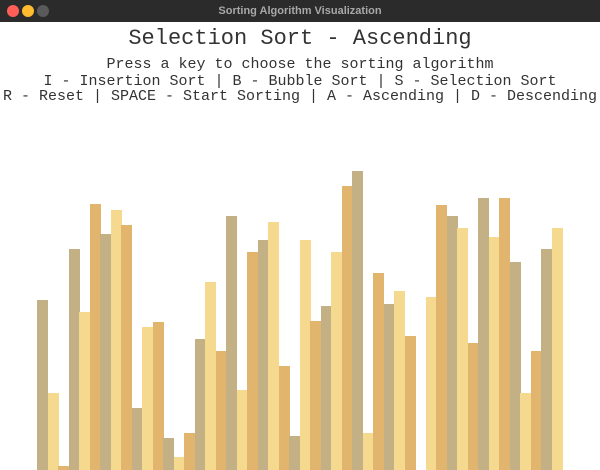 The height and width of the screenshot is (470, 600). I want to click on window-title: Sorting Algorithm Visualization, so click(300, 11).